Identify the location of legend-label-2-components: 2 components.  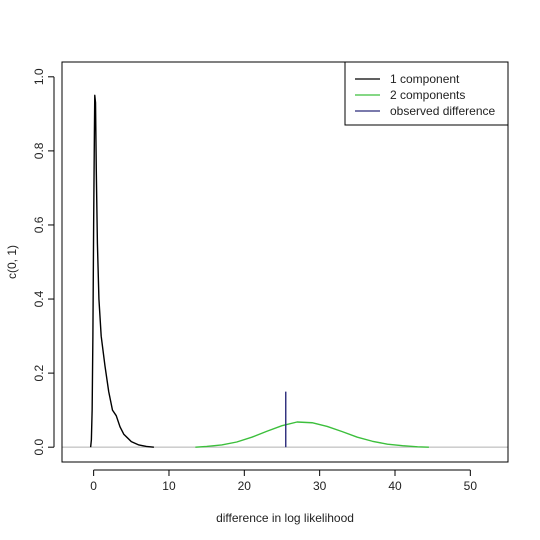
(427, 95).